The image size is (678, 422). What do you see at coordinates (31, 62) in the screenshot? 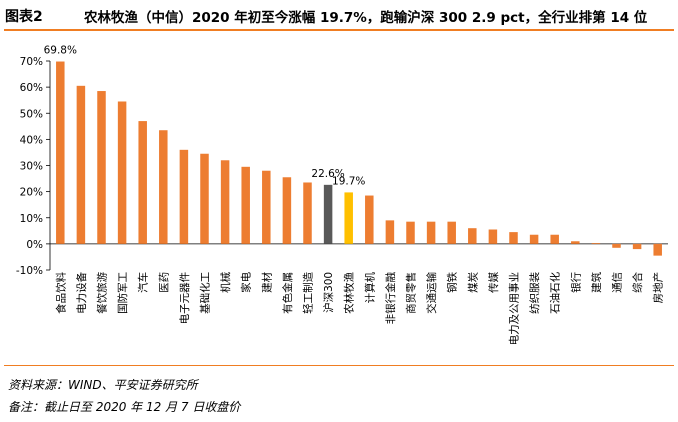
I see `y-tick-label: 70%` at bounding box center [31, 62].